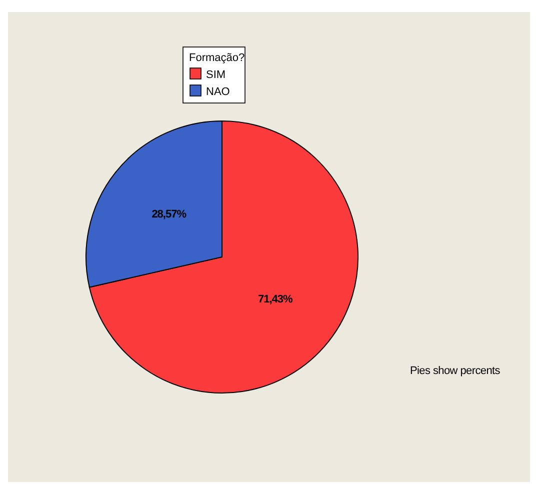  Describe the element at coordinates (217, 58) in the screenshot. I see `legend-title: Formação?` at that location.